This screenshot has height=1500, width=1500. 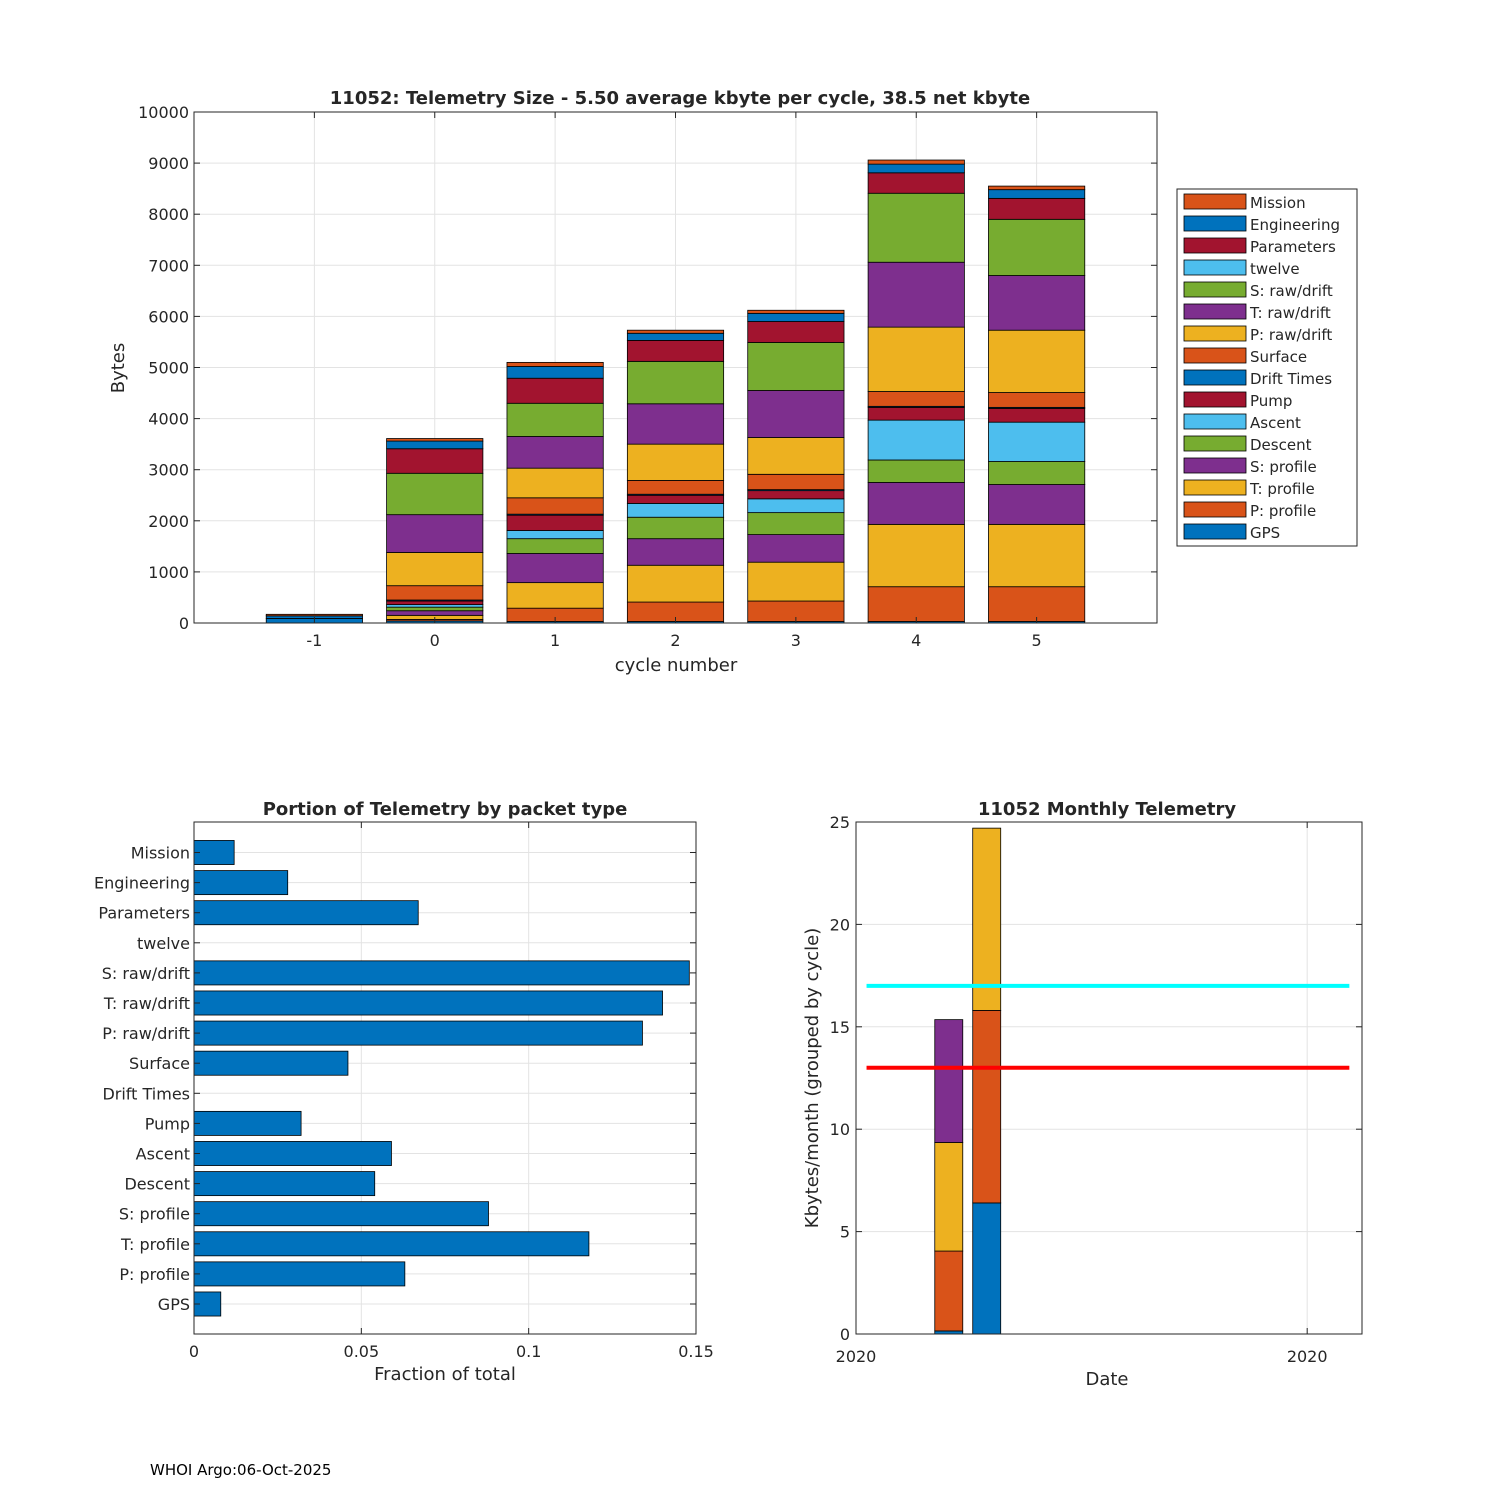 What do you see at coordinates (916, 640) in the screenshot?
I see `x-tick-label: 4` at bounding box center [916, 640].